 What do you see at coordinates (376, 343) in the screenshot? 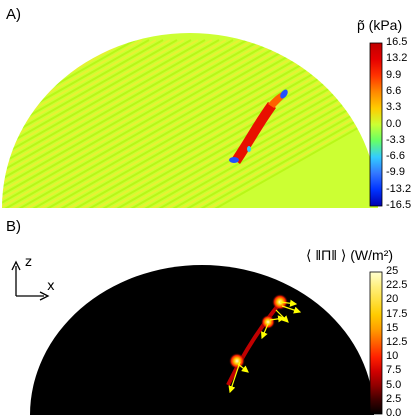
I see `panel-b-colorbar` at bounding box center [376, 343].